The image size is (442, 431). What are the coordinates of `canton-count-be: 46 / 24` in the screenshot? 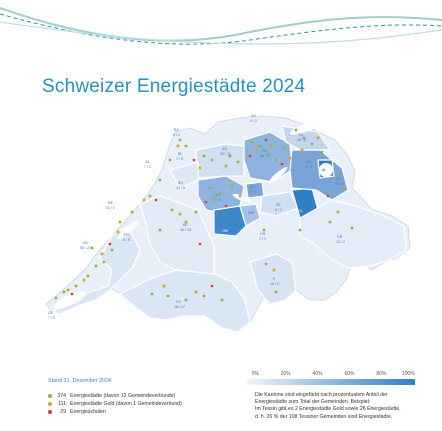 It's located at (185, 230).